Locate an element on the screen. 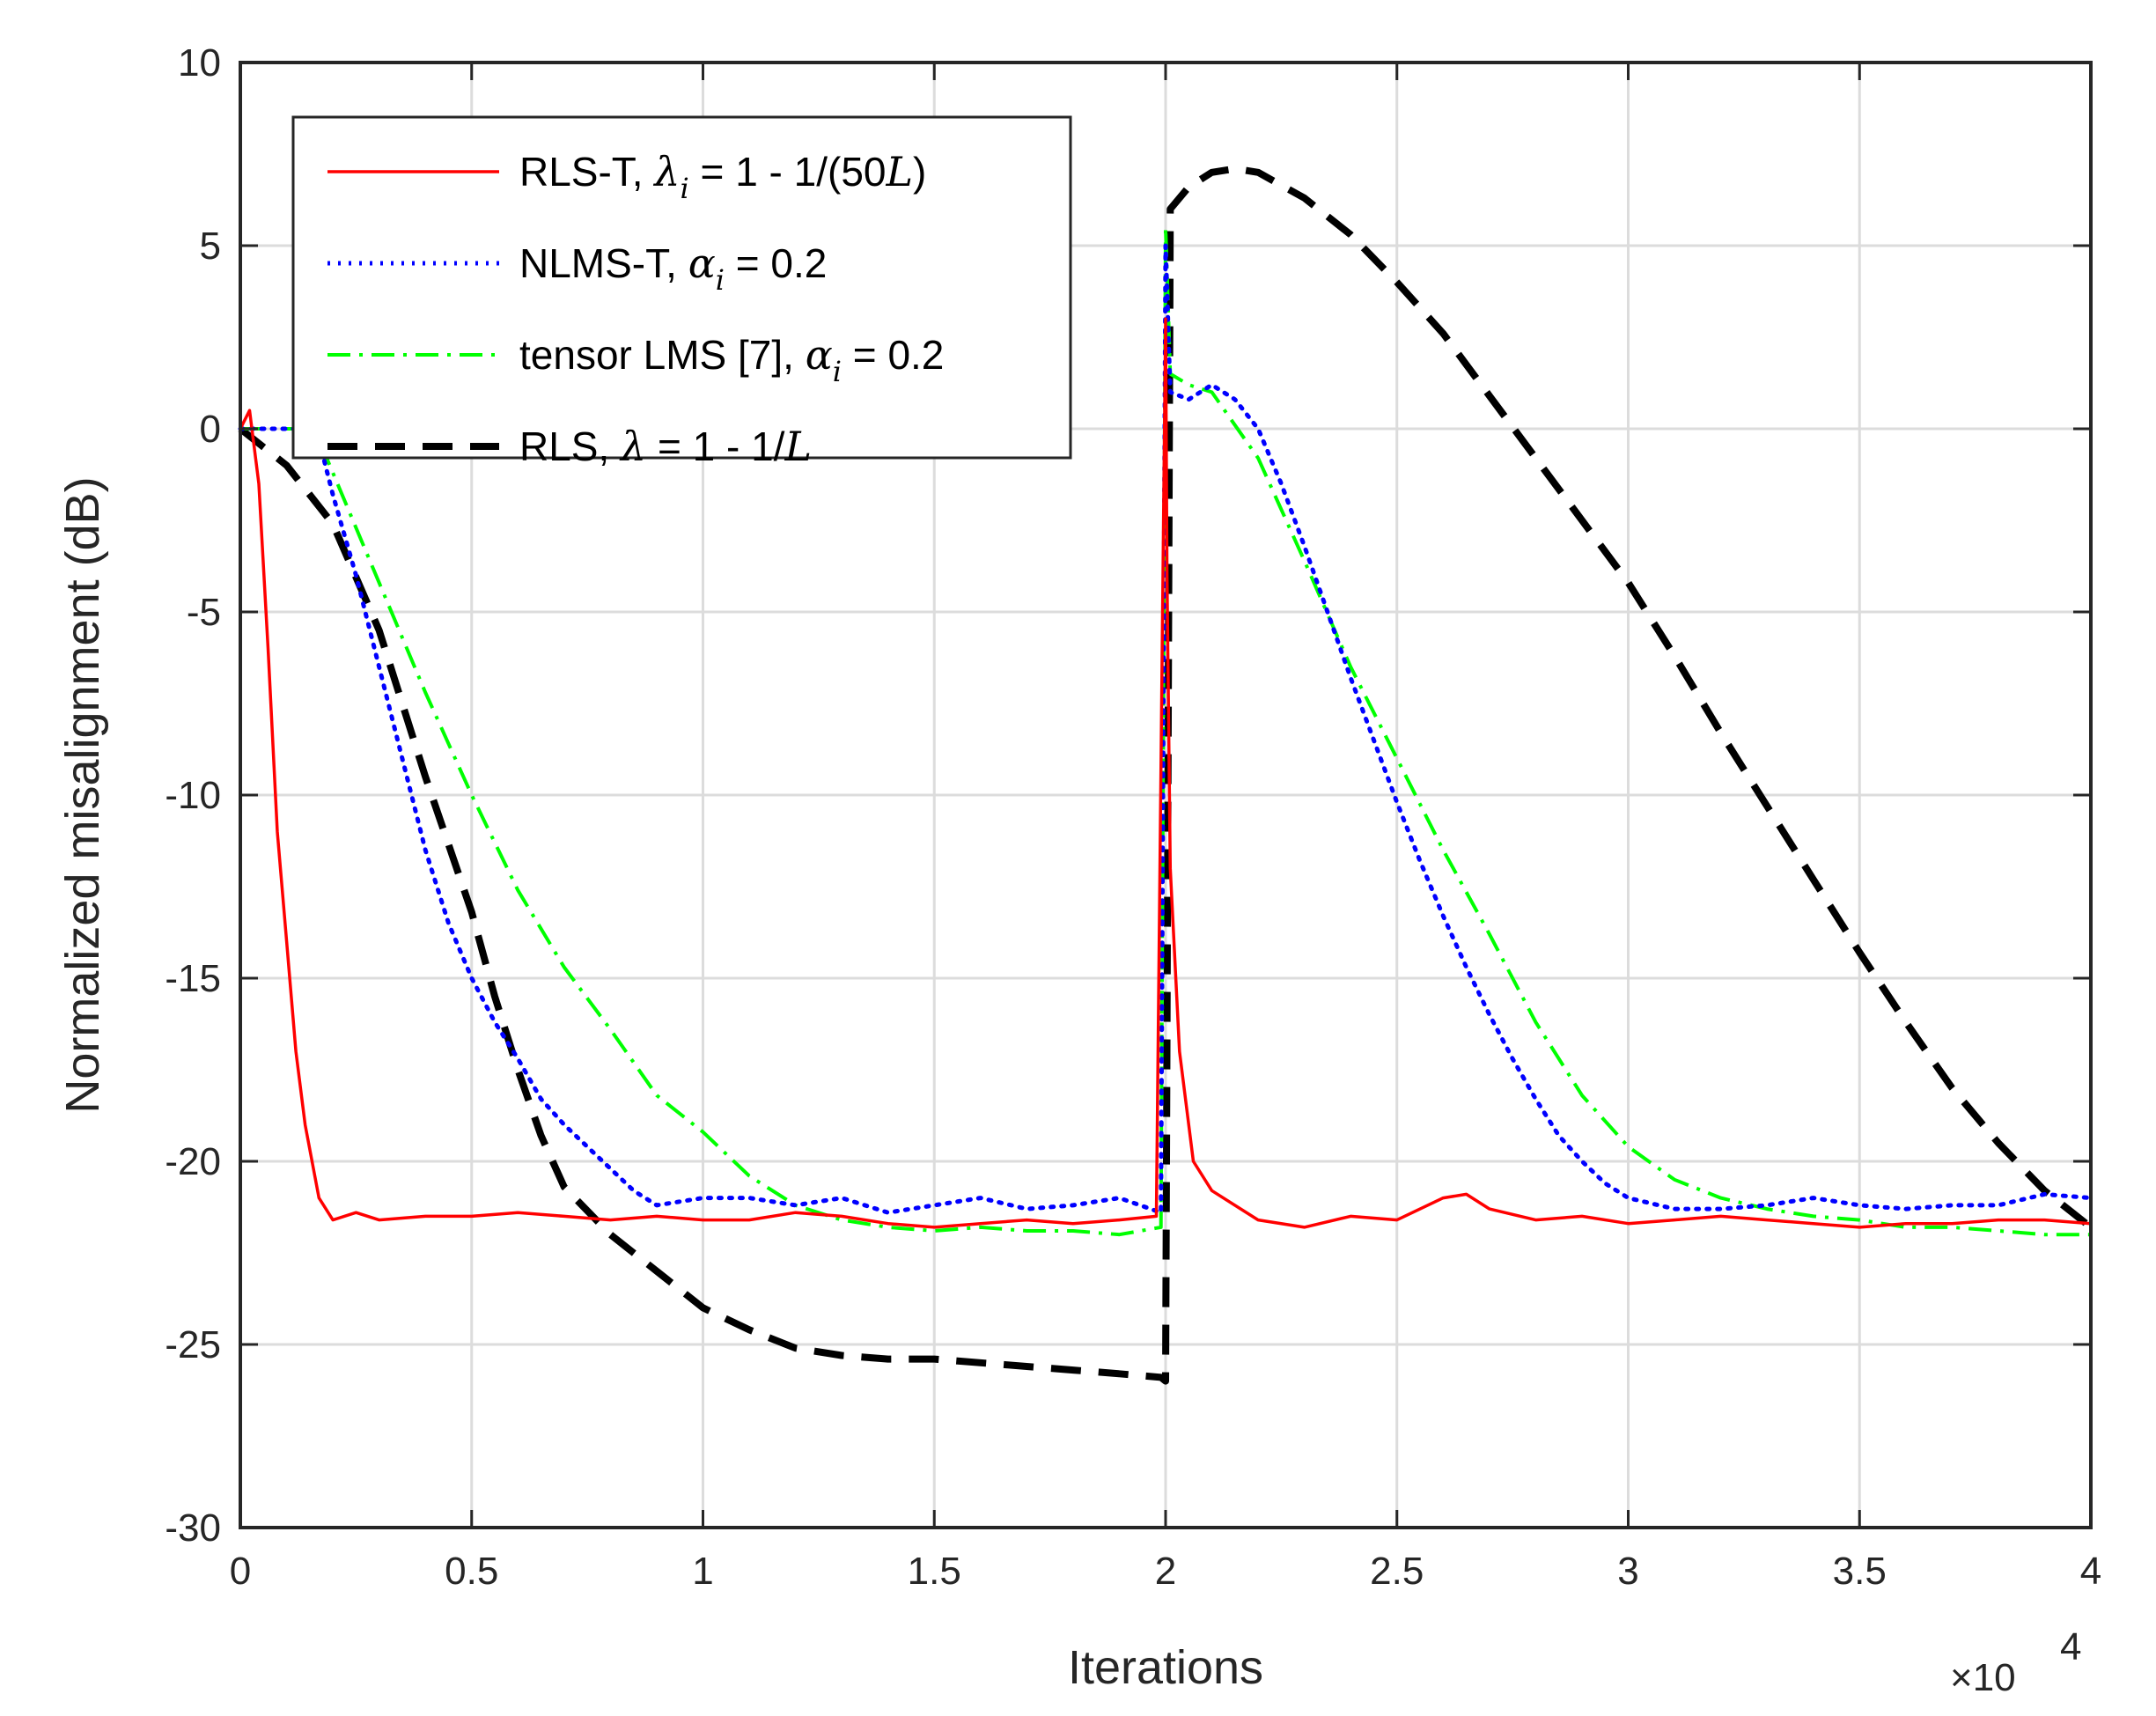 The image size is (2156, 1716). legend-box is located at coordinates (682, 287).